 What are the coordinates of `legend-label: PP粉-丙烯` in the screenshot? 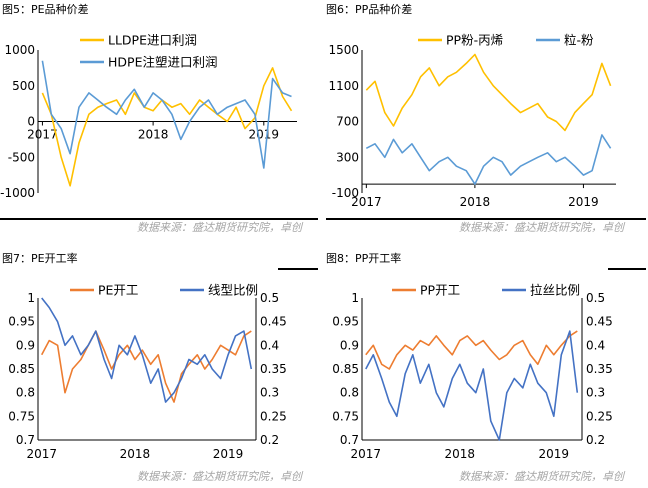 It's located at (474, 40).